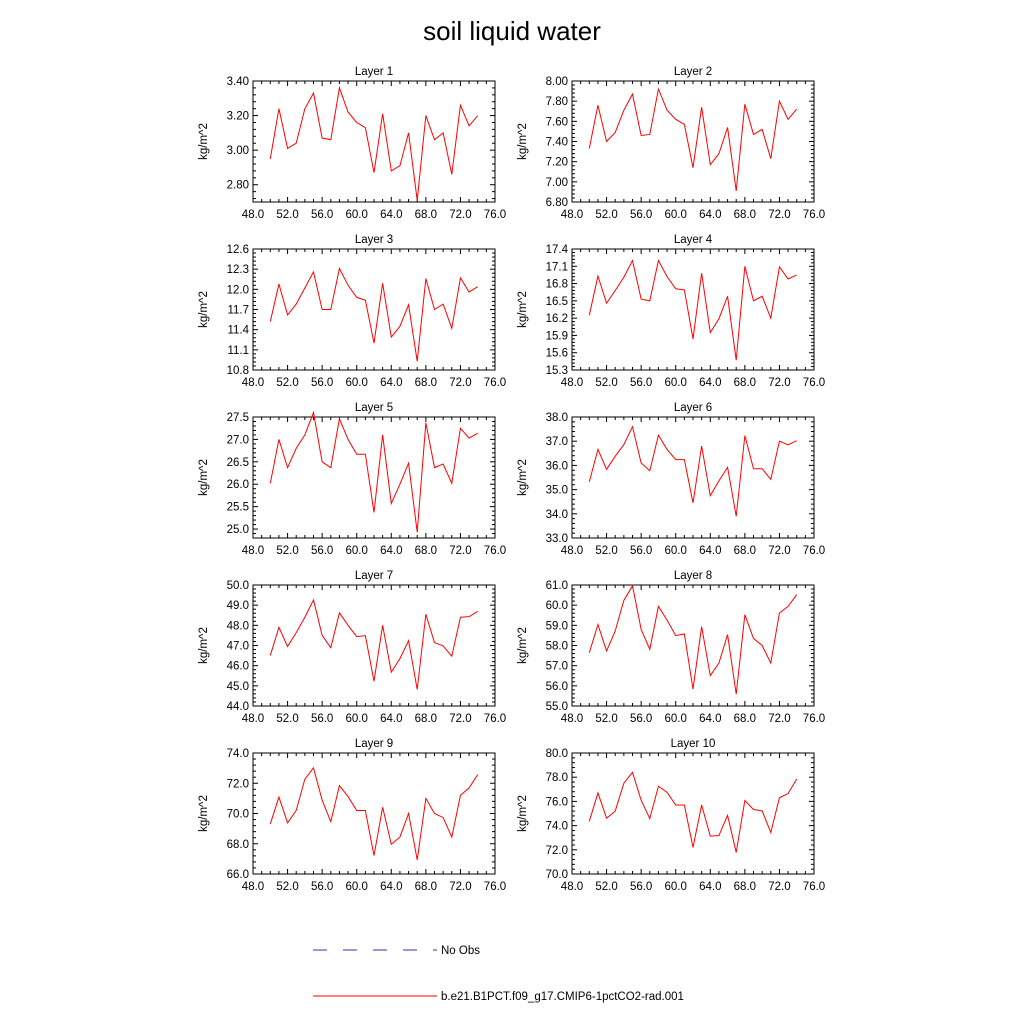  Describe the element at coordinates (238, 875) in the screenshot. I see `y-tick-label: 66.0` at that location.